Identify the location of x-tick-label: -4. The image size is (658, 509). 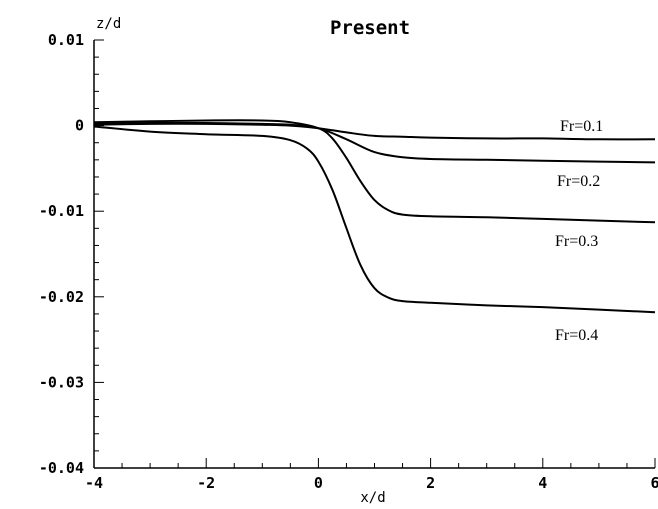
(94, 483).